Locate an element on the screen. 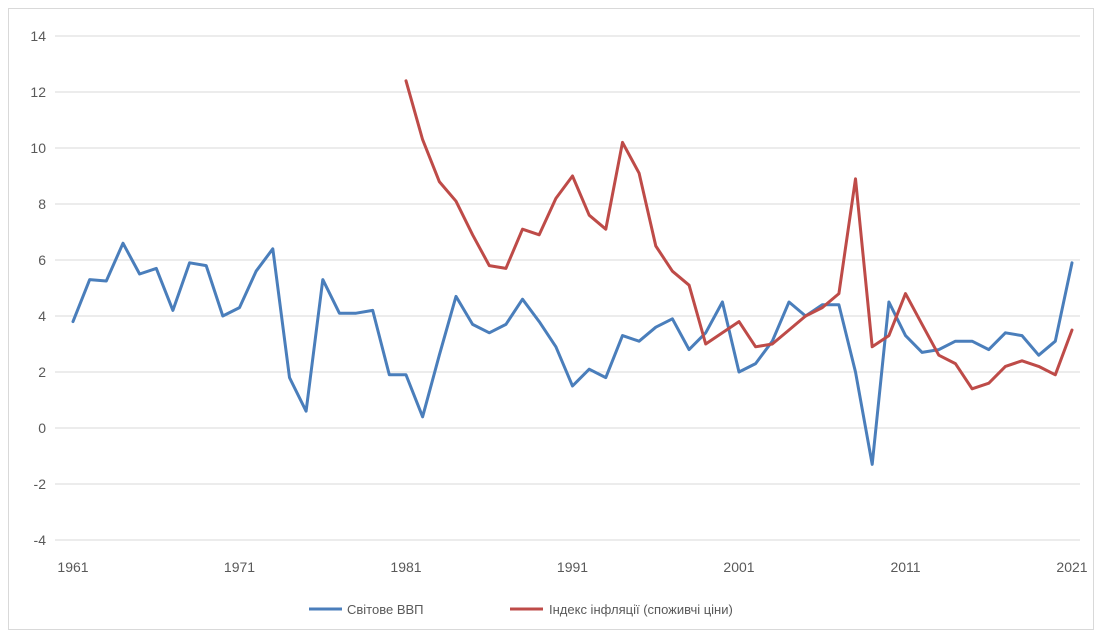 Image resolution: width=1103 pixels, height=637 pixels. x-tick-label: 1961 is located at coordinates (72, 567).